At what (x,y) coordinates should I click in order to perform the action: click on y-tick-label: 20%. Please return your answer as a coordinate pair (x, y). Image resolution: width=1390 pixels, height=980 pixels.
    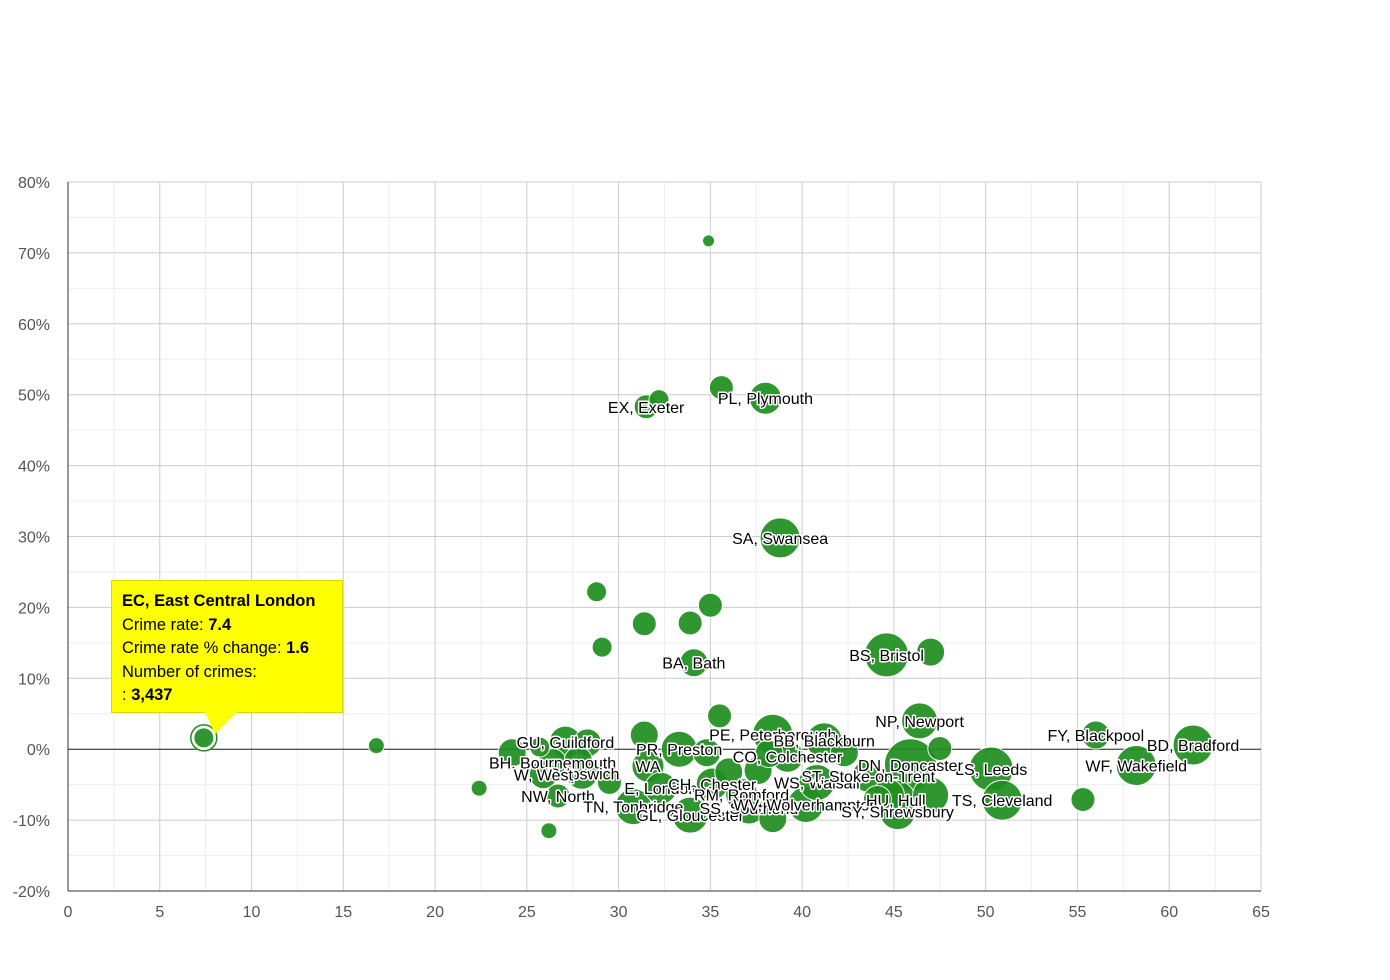
    Looking at the image, I should click on (34, 608).